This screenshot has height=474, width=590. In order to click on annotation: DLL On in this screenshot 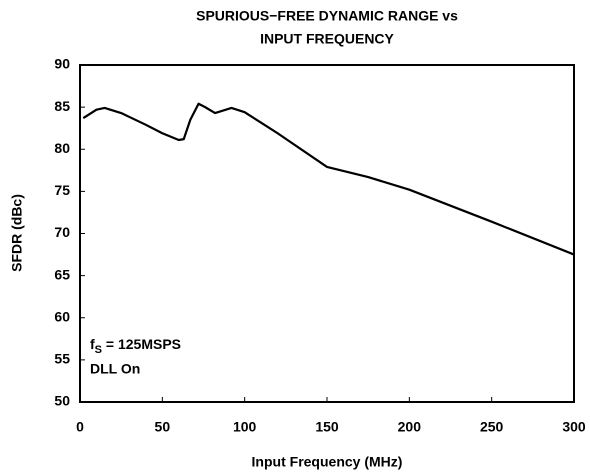, I will do `click(115, 369)`.